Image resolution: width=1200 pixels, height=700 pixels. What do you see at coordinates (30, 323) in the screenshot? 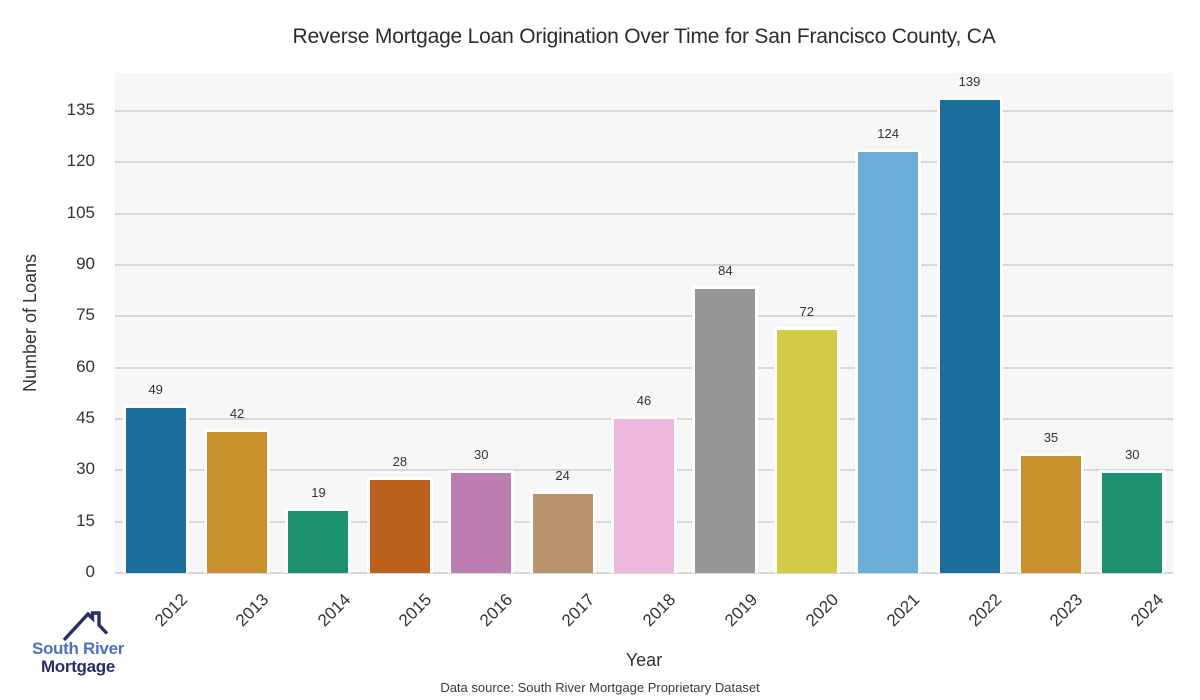
I see `y-axis-title: Number of Loans` at bounding box center [30, 323].